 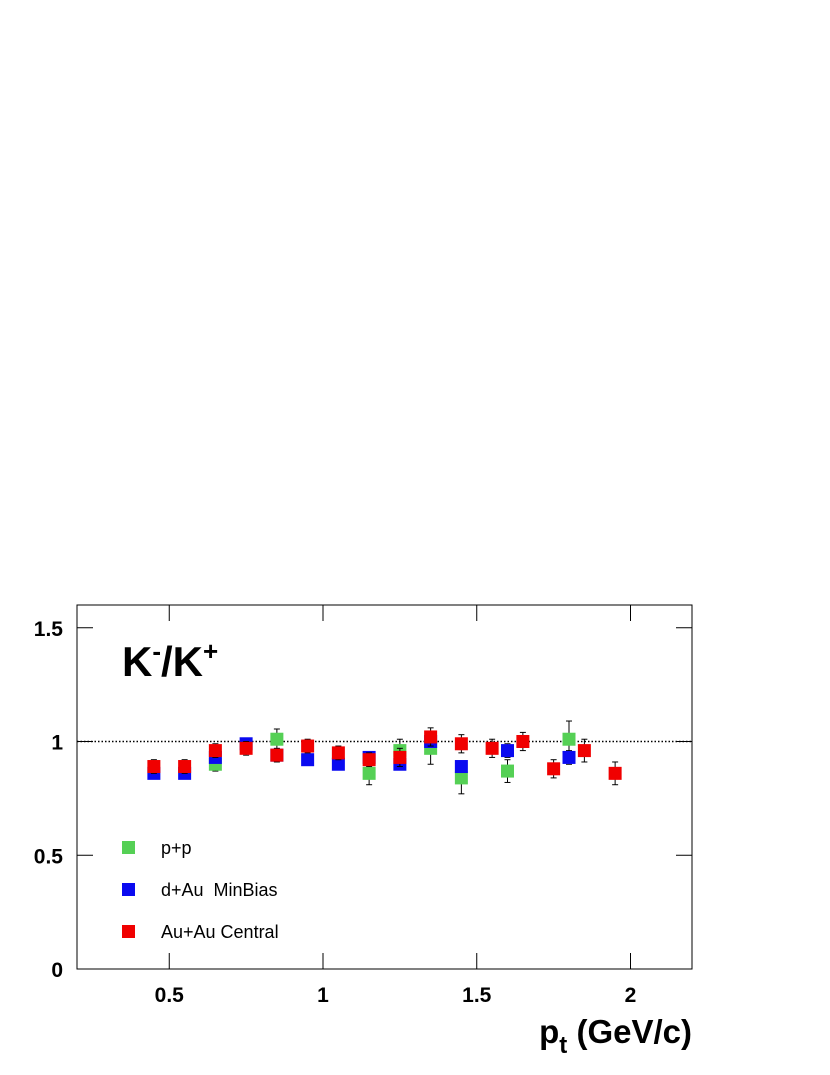 I want to click on x-tick-label: 1.5, so click(x=477, y=995).